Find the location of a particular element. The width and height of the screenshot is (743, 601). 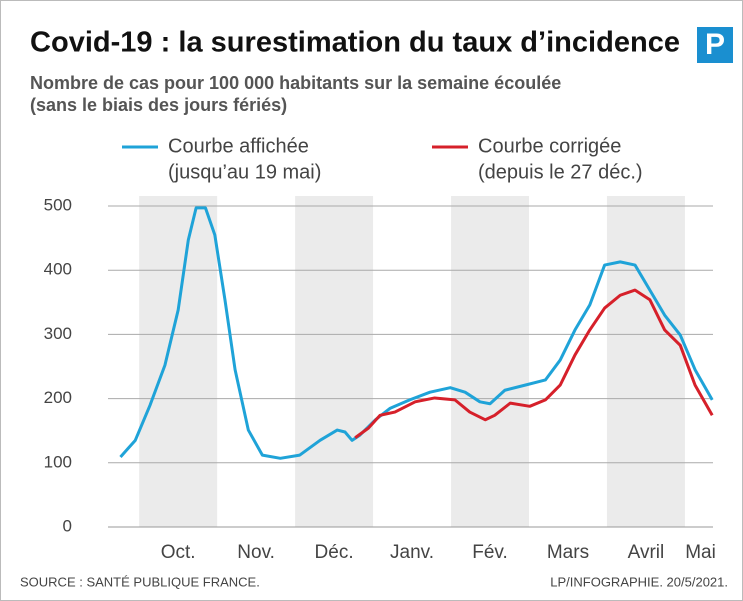

logo-box is located at coordinates (715, 45).